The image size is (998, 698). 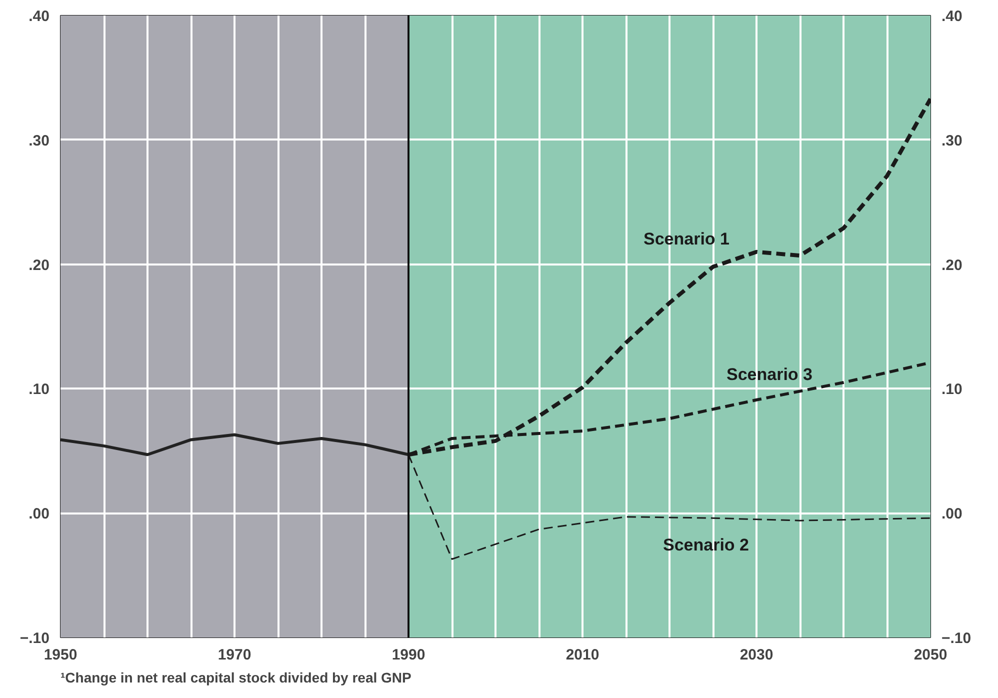 I want to click on text: ¹Change in net real capital stock divided by real GNP, so click(x=236, y=678).